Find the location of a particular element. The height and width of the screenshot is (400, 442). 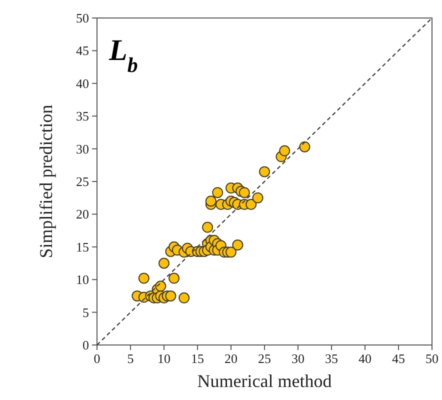

x-tick-label: 35 is located at coordinates (331, 358).